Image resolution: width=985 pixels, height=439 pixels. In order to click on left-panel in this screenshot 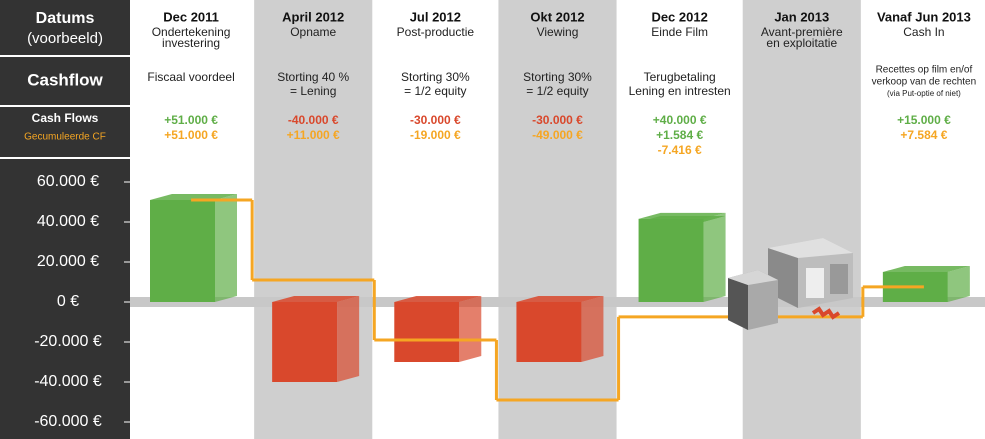, I will do `click(65, 219)`.